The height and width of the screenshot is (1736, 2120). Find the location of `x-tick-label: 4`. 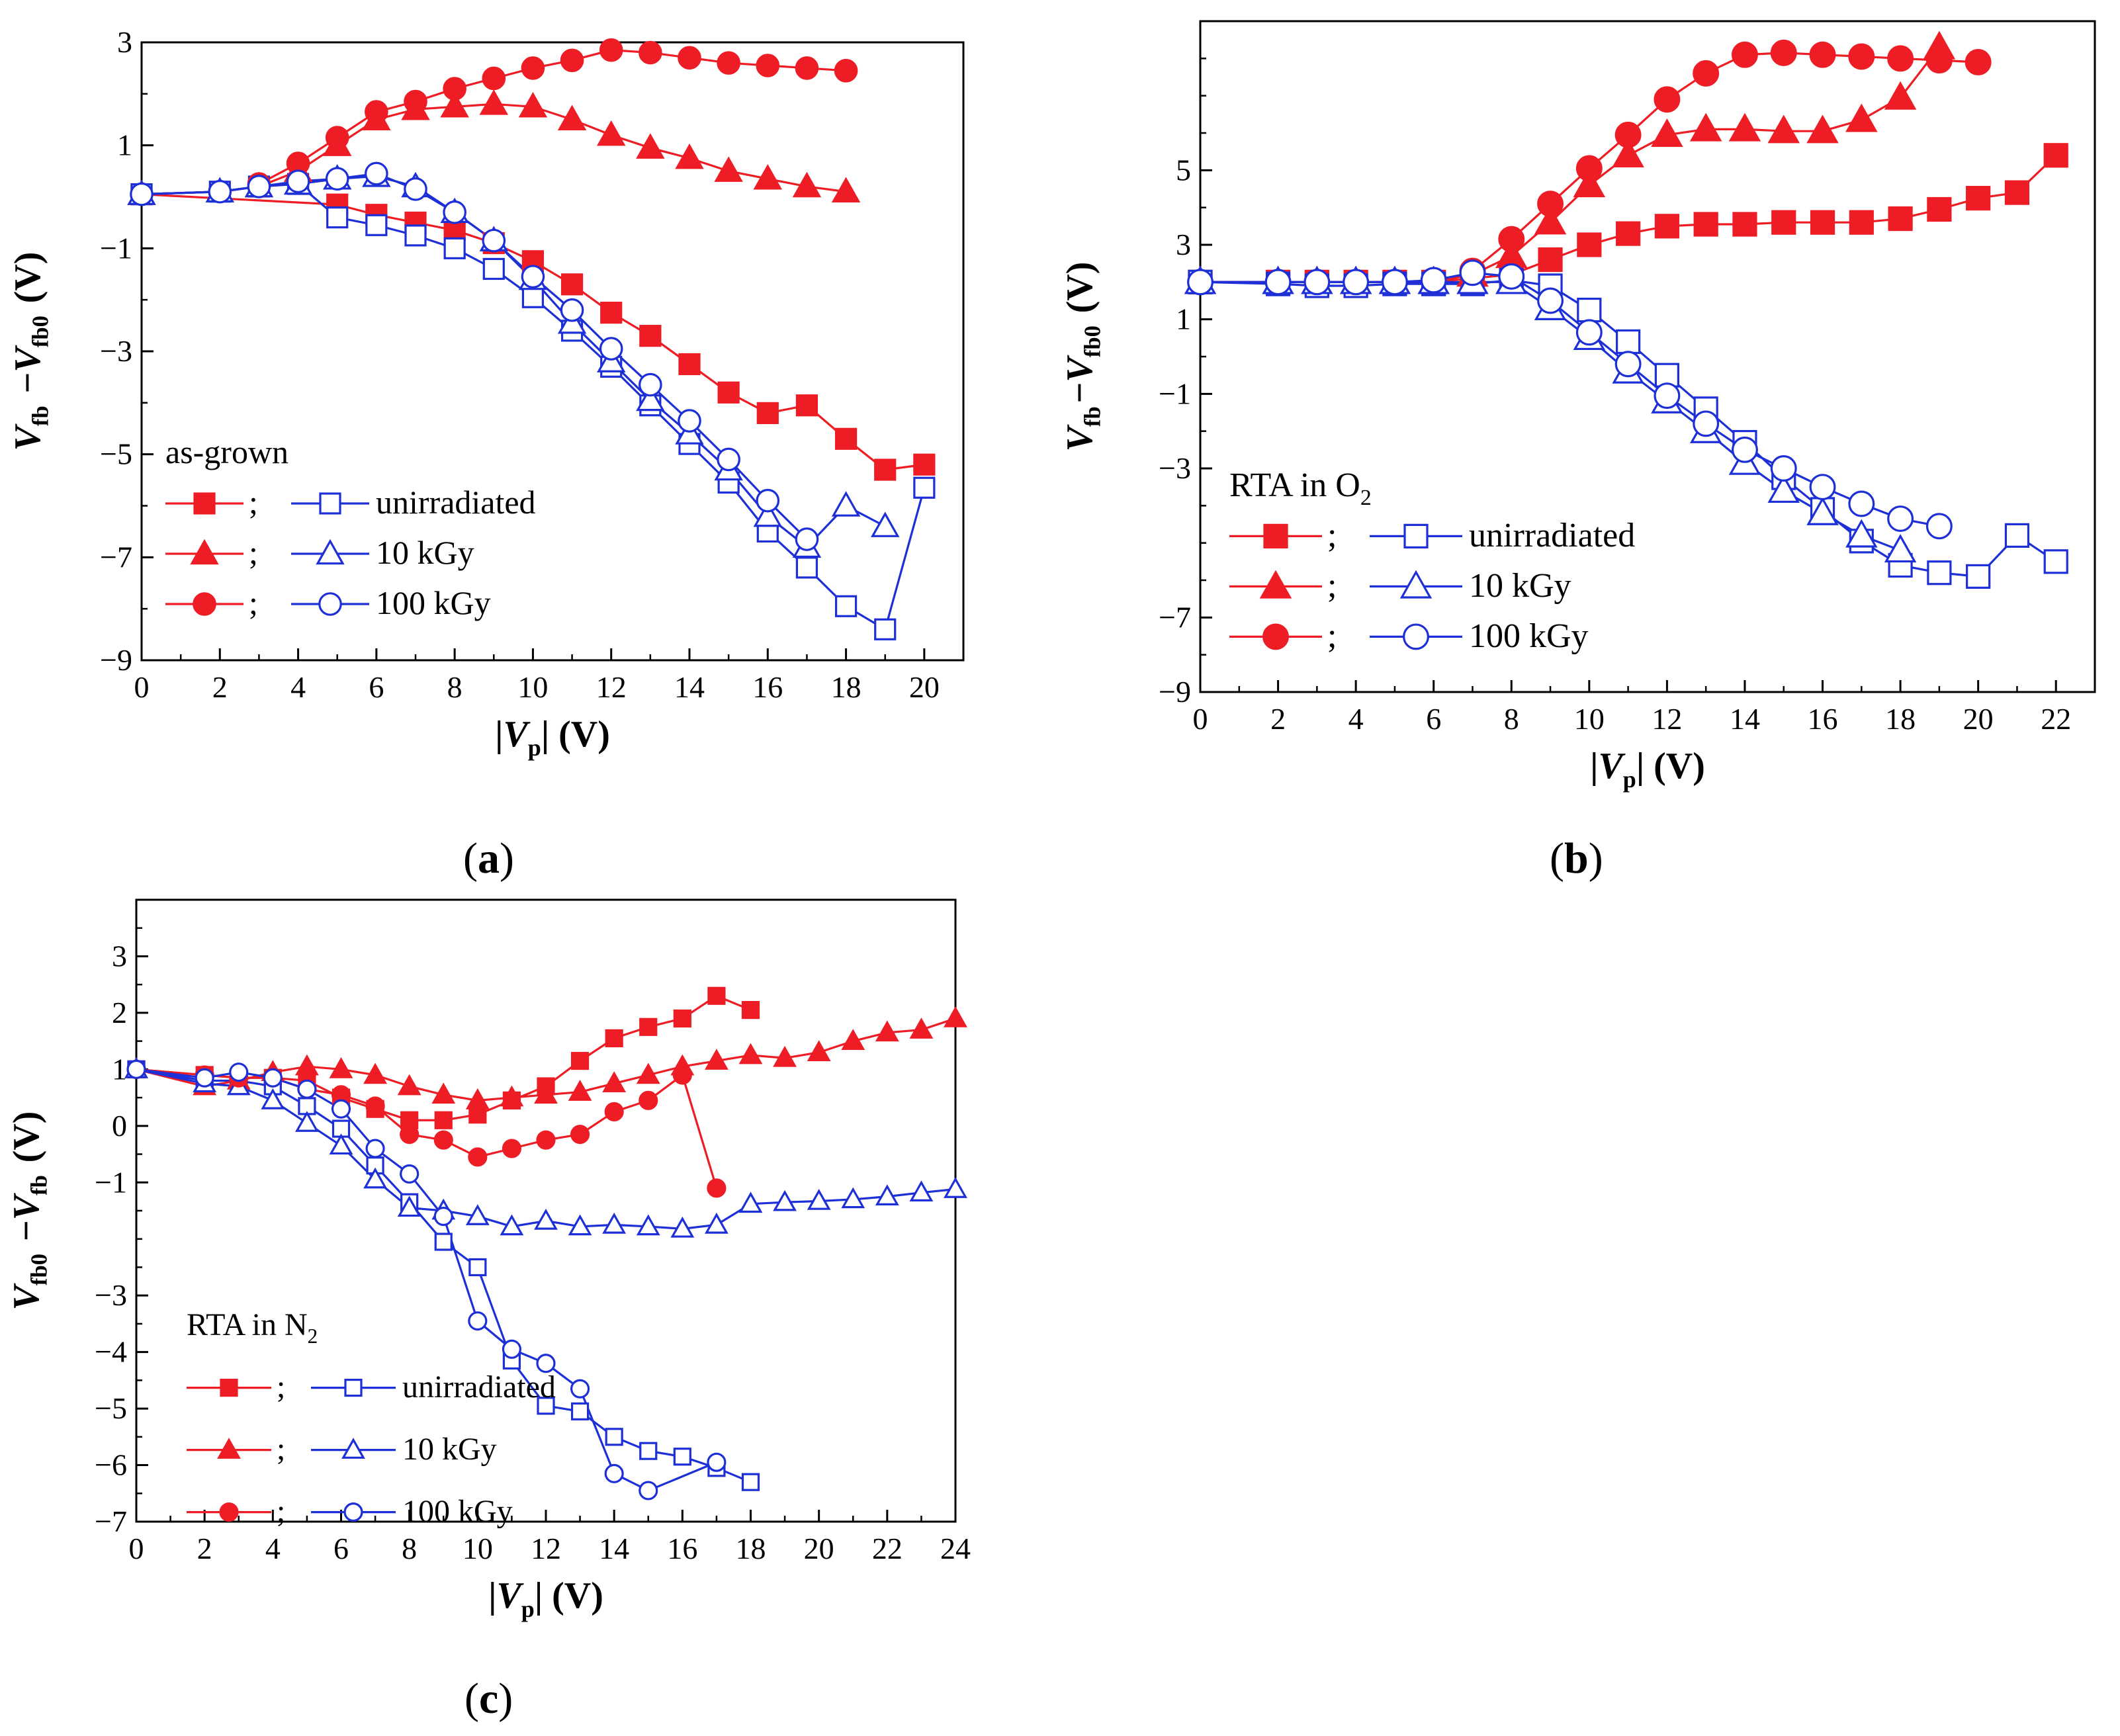

x-tick-label: 4 is located at coordinates (273, 1548).